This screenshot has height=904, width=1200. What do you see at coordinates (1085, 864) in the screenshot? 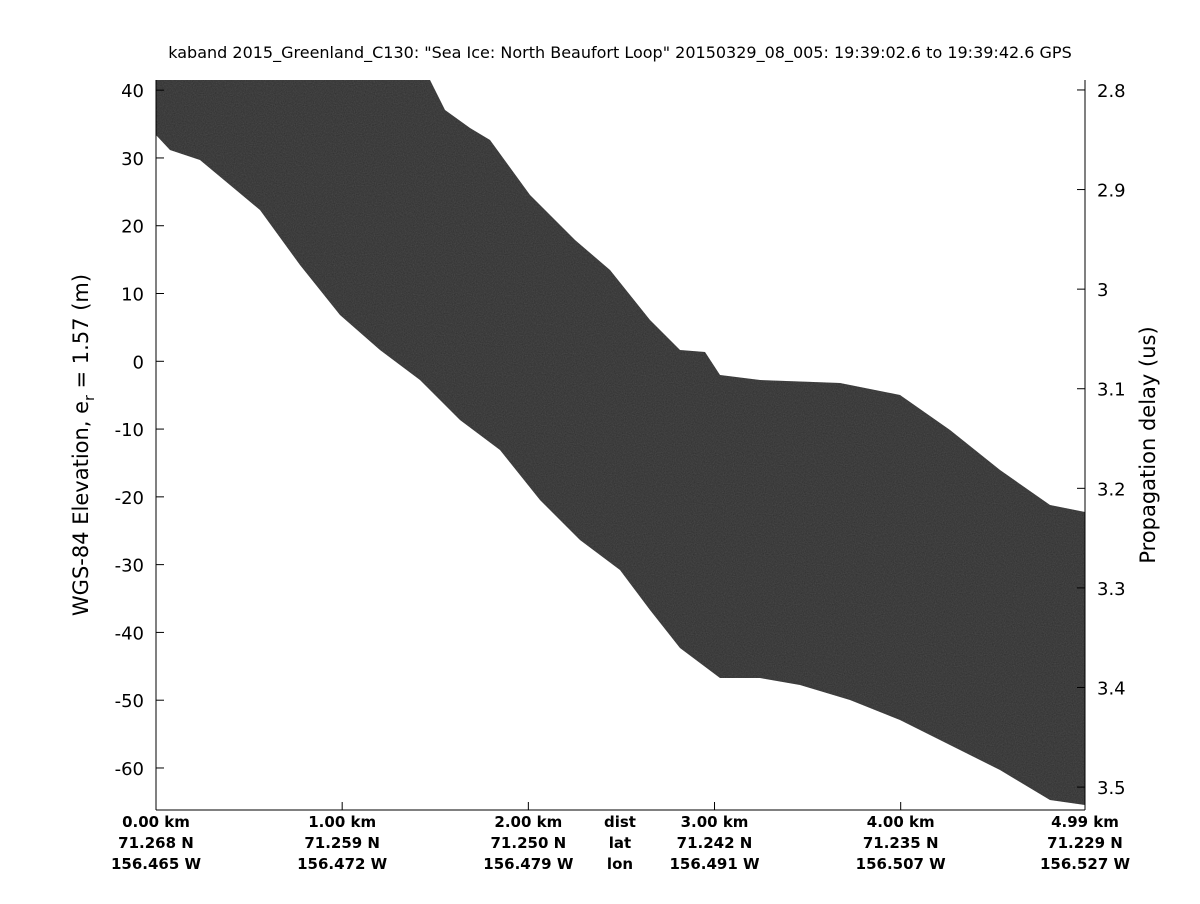
I see `lon-label: 156.527 W` at bounding box center [1085, 864].